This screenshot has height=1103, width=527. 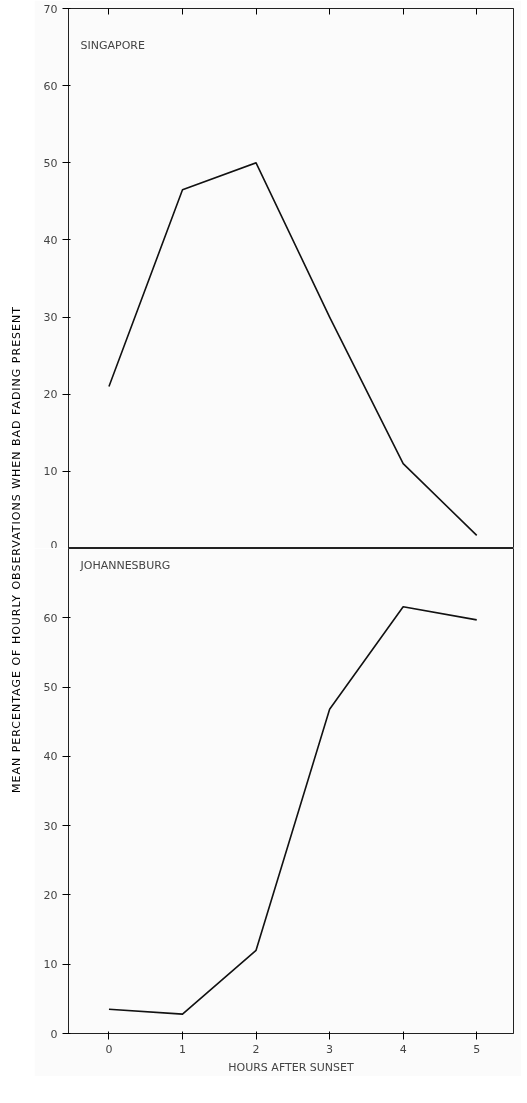 What do you see at coordinates (17, 550) in the screenshot?
I see `y-axis-title: MEAN PERCENTAGE OF HOURLY OBSERVATIONS WHEN BAD FADING PRESENT` at bounding box center [17, 550].